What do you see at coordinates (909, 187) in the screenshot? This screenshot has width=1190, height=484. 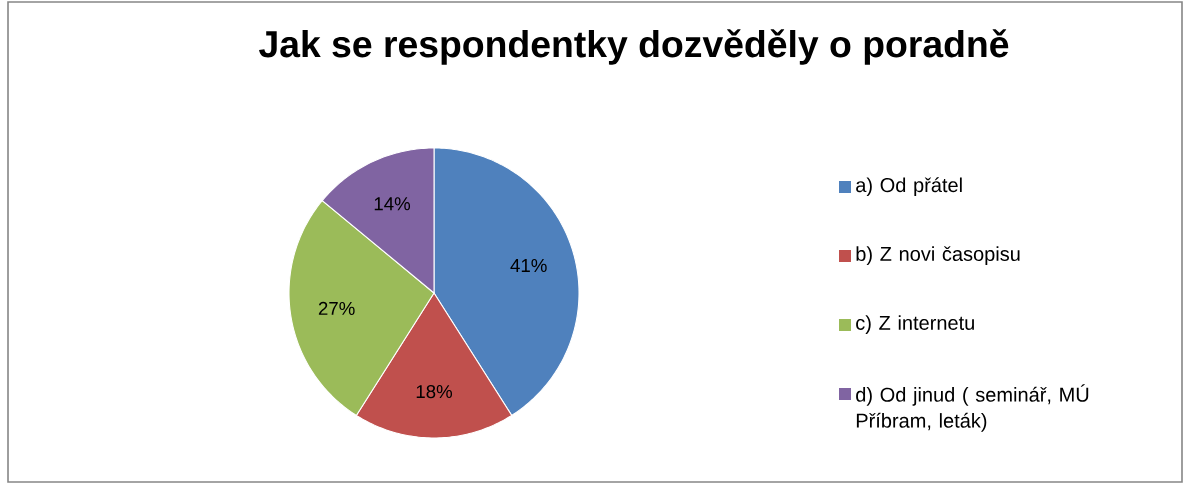 I see `legend-label: a) Od přátel` at bounding box center [909, 187].